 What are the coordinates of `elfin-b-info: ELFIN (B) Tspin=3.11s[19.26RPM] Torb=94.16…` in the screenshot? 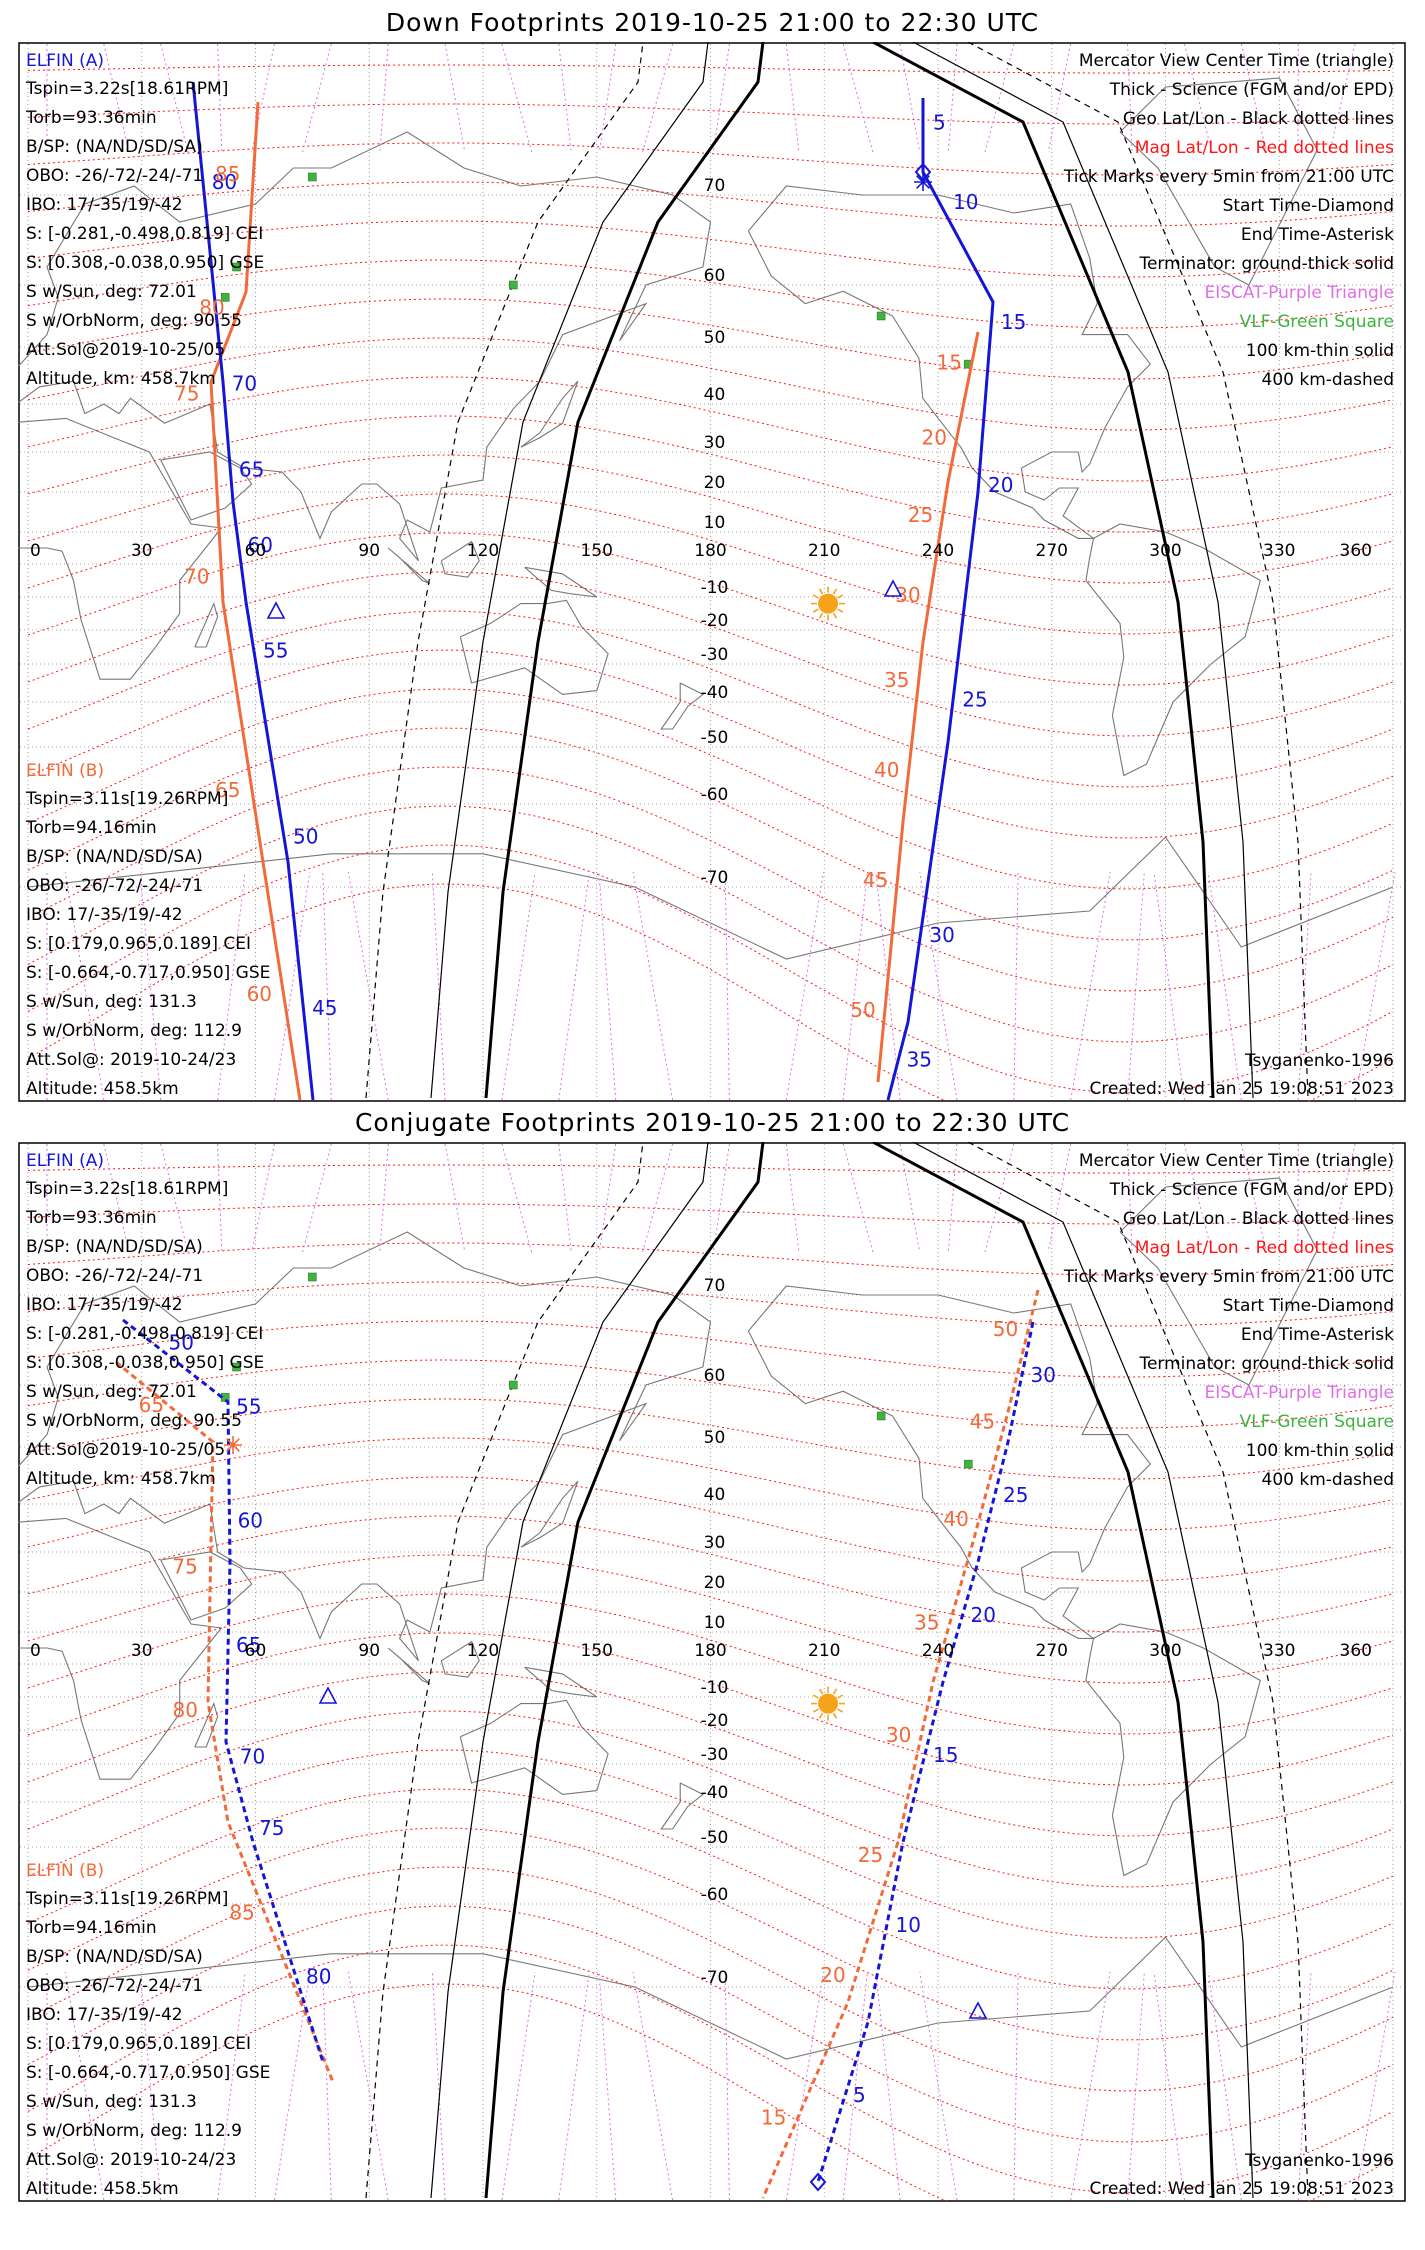 It's located at (147, 930).